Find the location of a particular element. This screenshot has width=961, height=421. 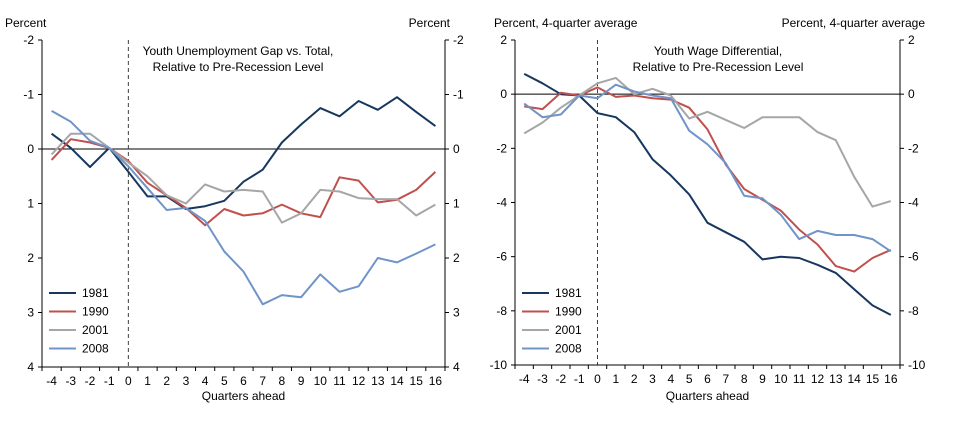

y-tick-label-left: -6 is located at coordinates (501, 257).